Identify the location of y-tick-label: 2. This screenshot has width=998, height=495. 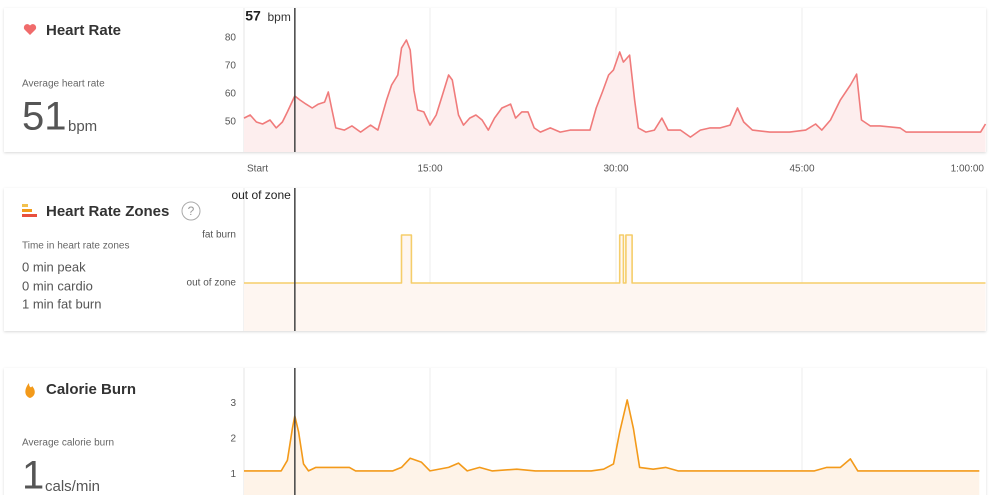
(233, 439).